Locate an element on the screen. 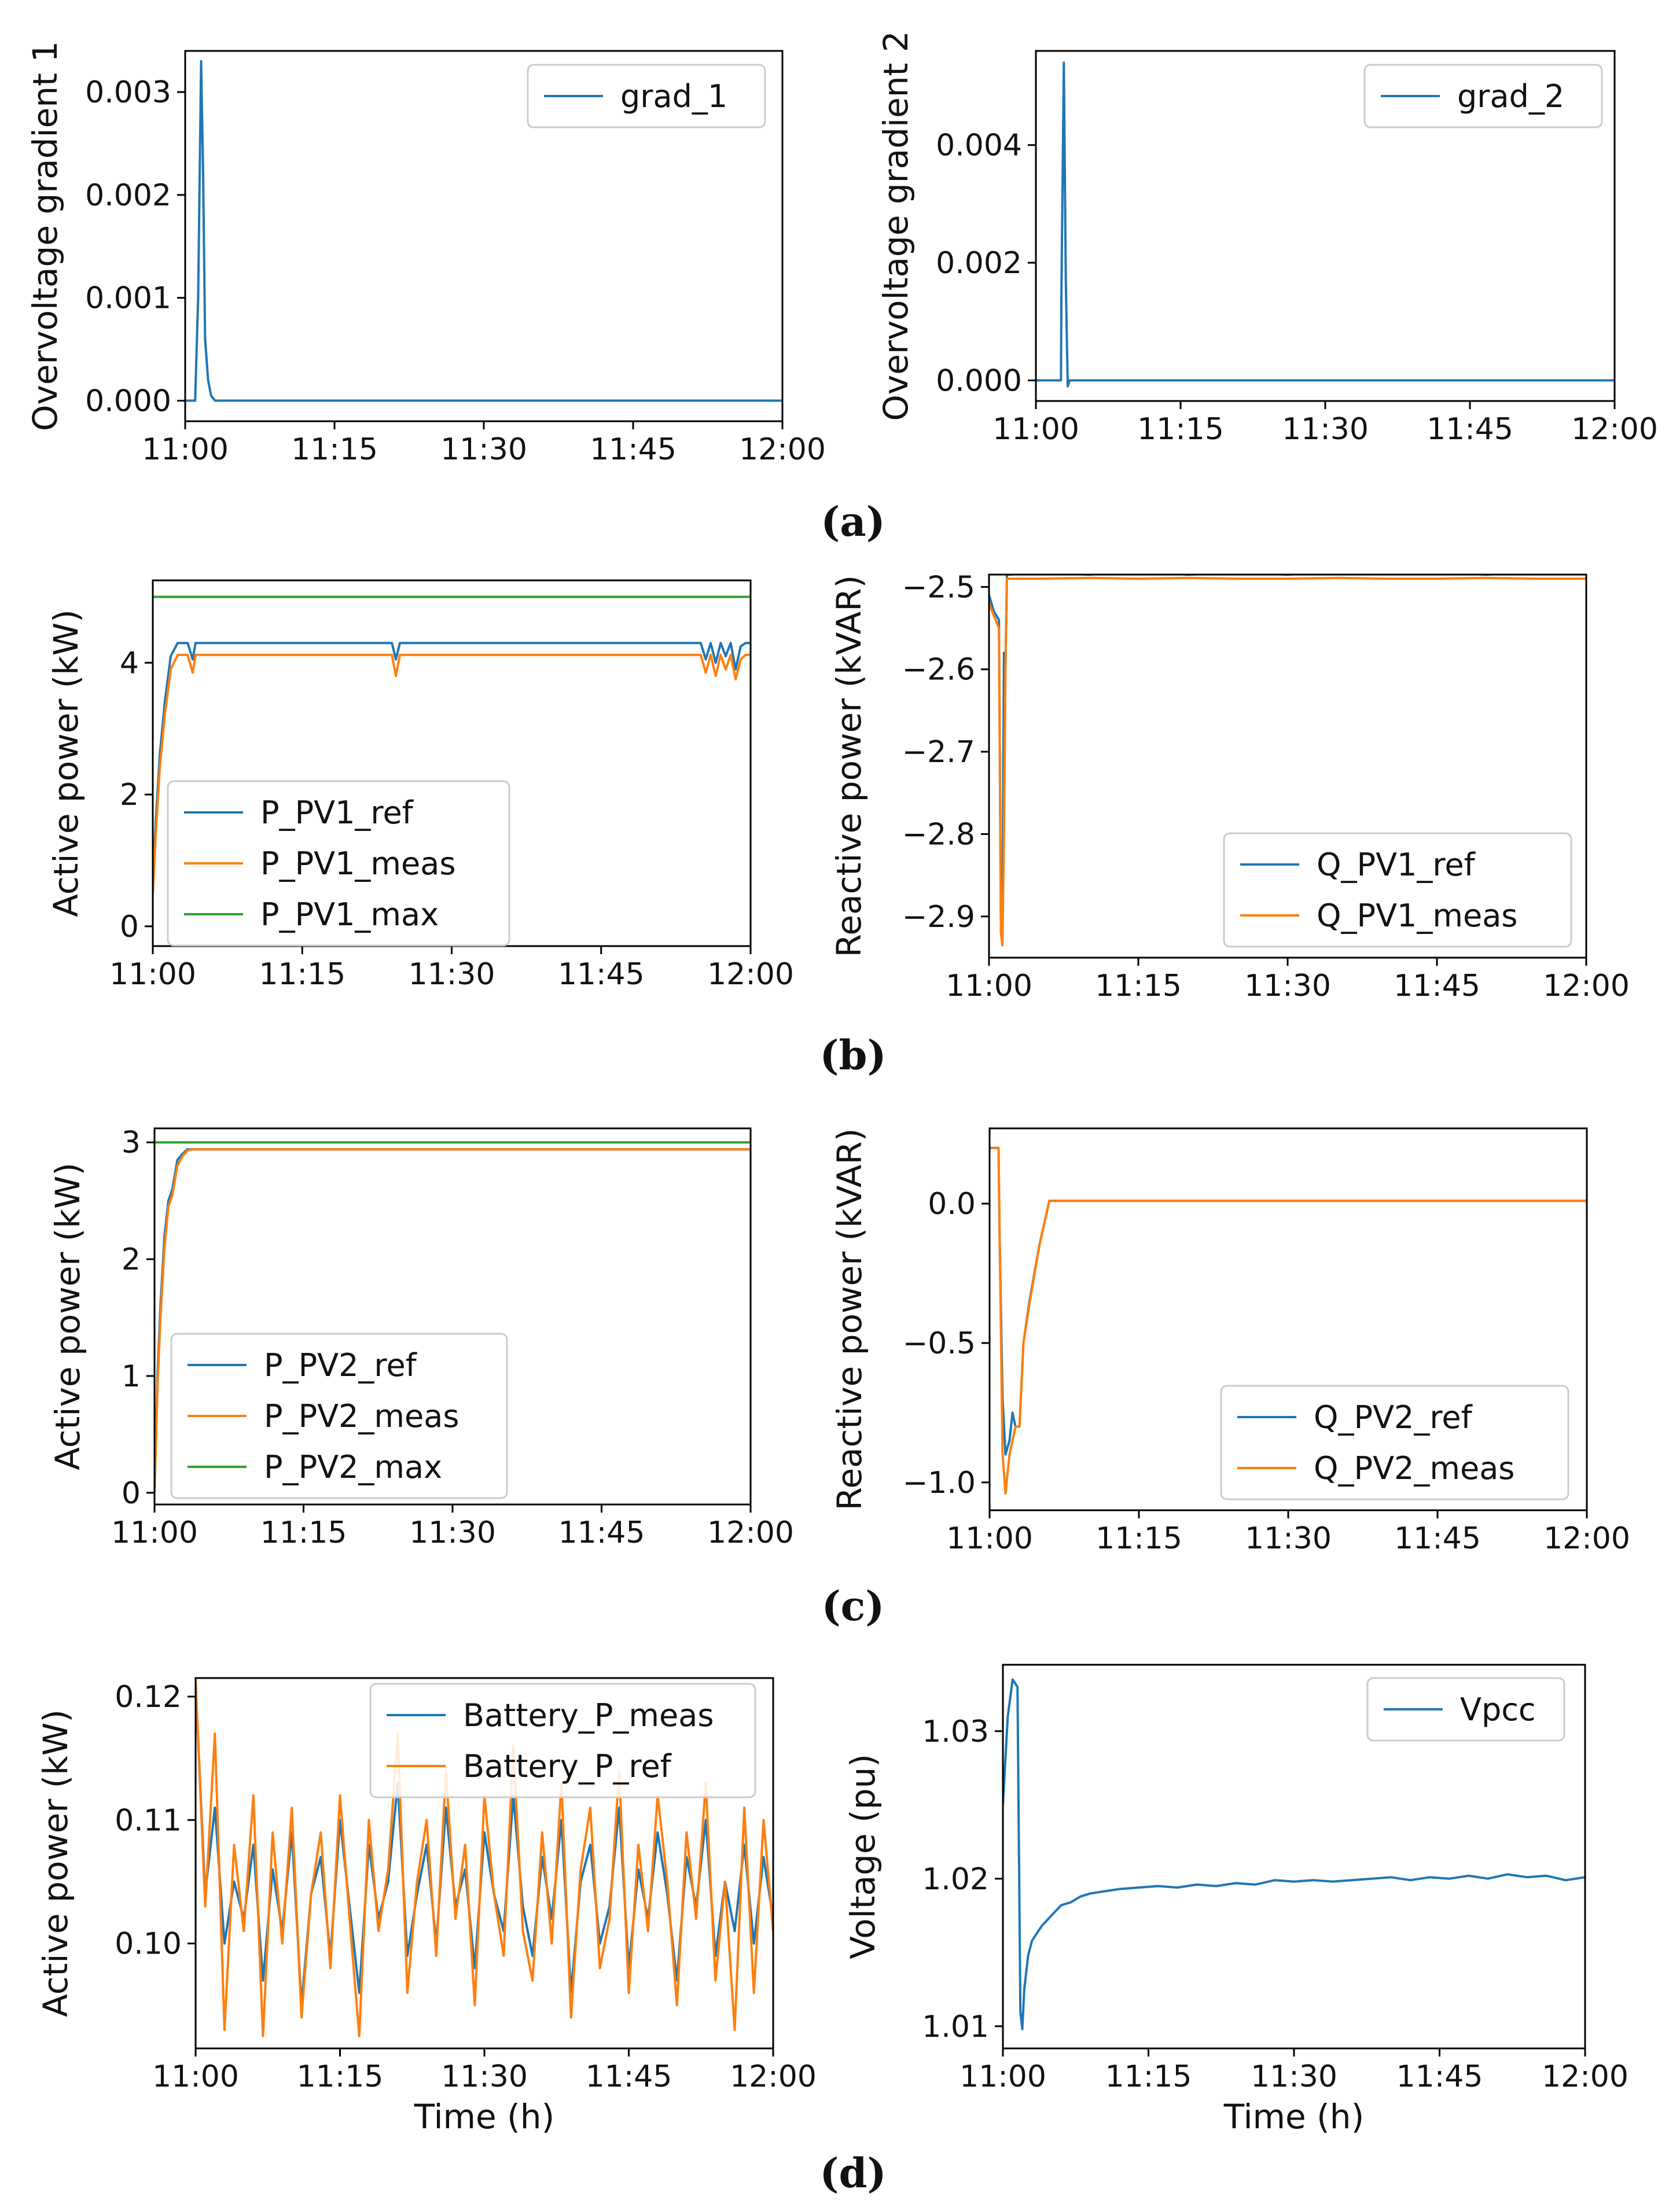 This screenshot has width=1680, height=2200. series-line-P_PV2_meas is located at coordinates (453, 1320).